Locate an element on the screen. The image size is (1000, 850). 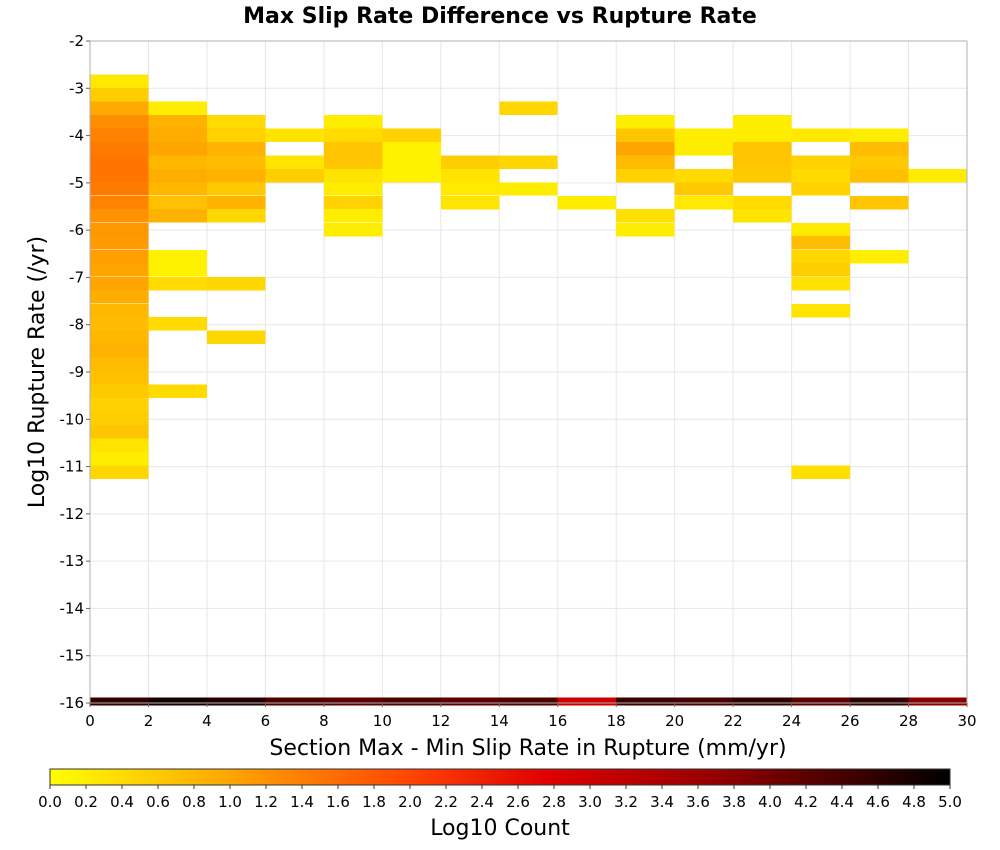
colorbar-tick-label: 5.0 is located at coordinates (950, 802).